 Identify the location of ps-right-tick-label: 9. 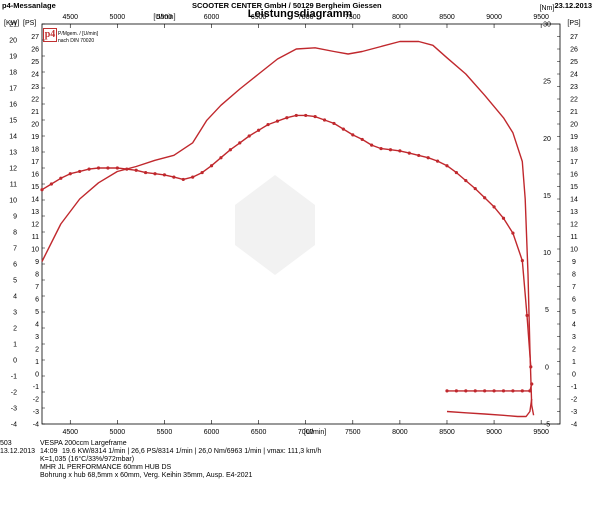
(574, 262).